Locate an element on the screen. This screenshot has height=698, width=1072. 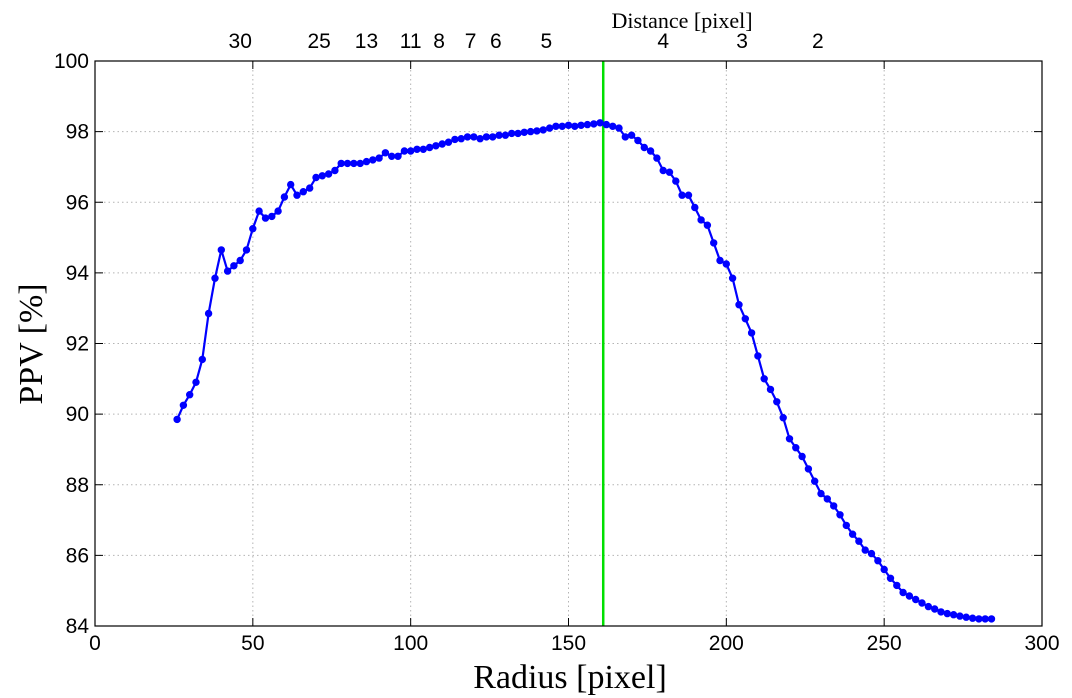
top-tick-label: 4 is located at coordinates (663, 41).